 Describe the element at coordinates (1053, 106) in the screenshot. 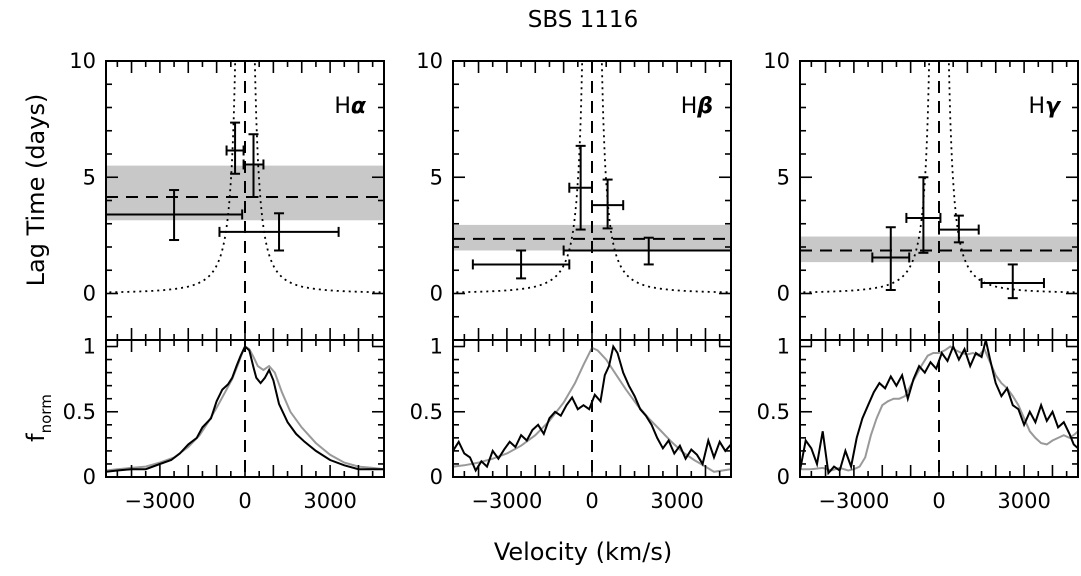

I see `line-label-greek: γ` at that location.